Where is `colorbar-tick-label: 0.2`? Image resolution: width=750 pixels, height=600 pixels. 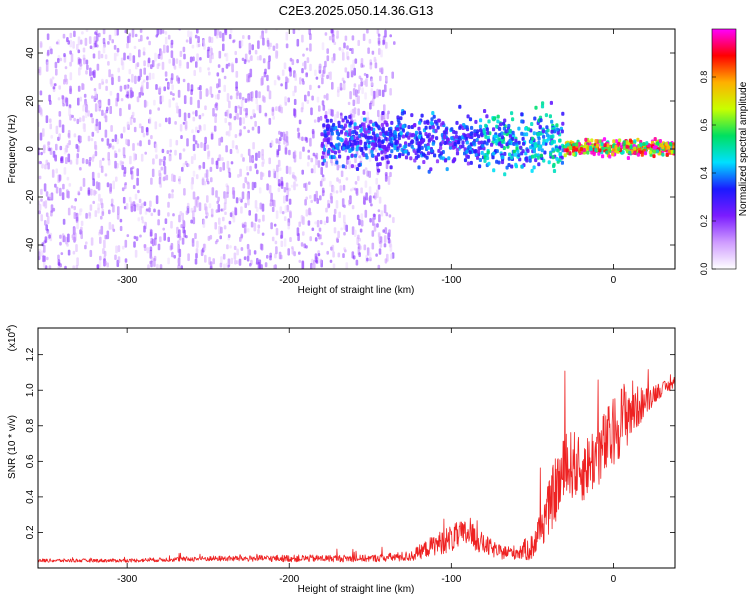 colorbar-tick-label: 0.2 is located at coordinates (704, 221).